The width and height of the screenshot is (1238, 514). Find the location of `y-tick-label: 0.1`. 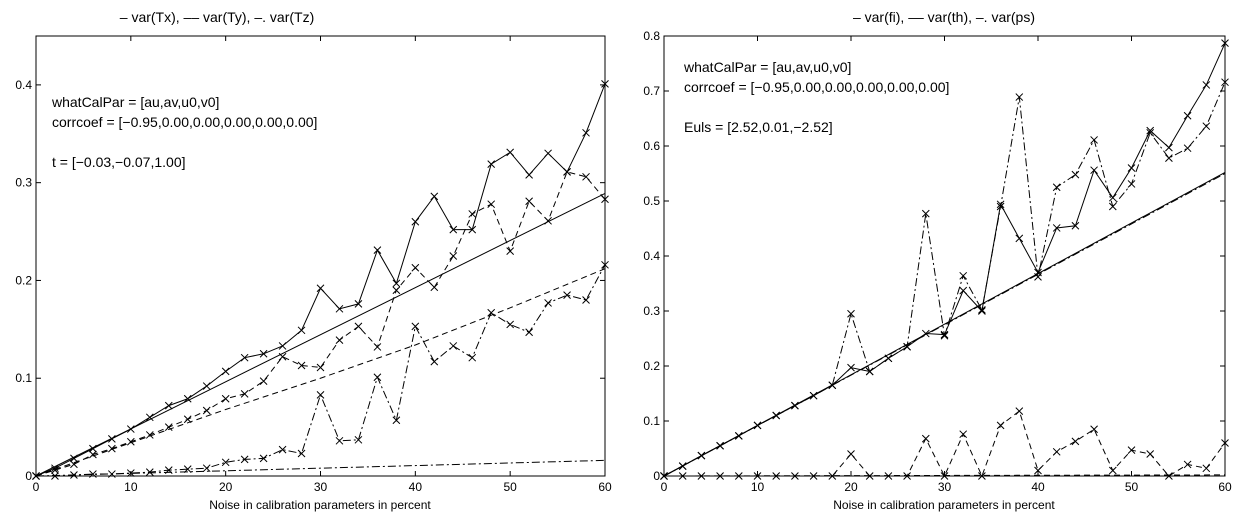

y-tick-label: 0.1 is located at coordinates (23, 378).